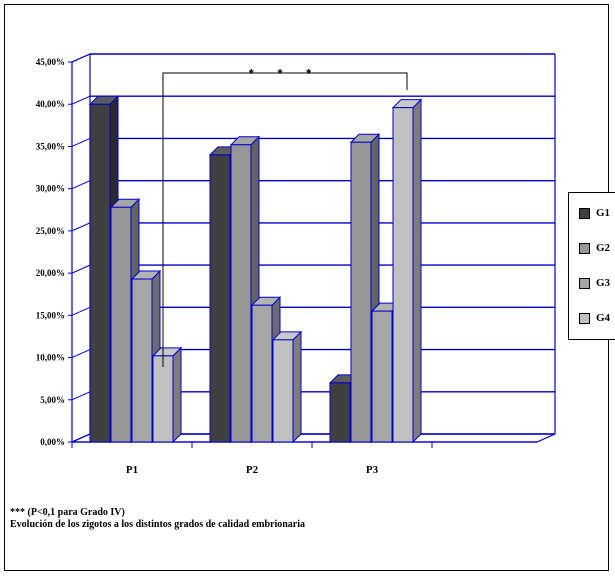  I want to click on legend-item-g4: G4, so click(594, 318).